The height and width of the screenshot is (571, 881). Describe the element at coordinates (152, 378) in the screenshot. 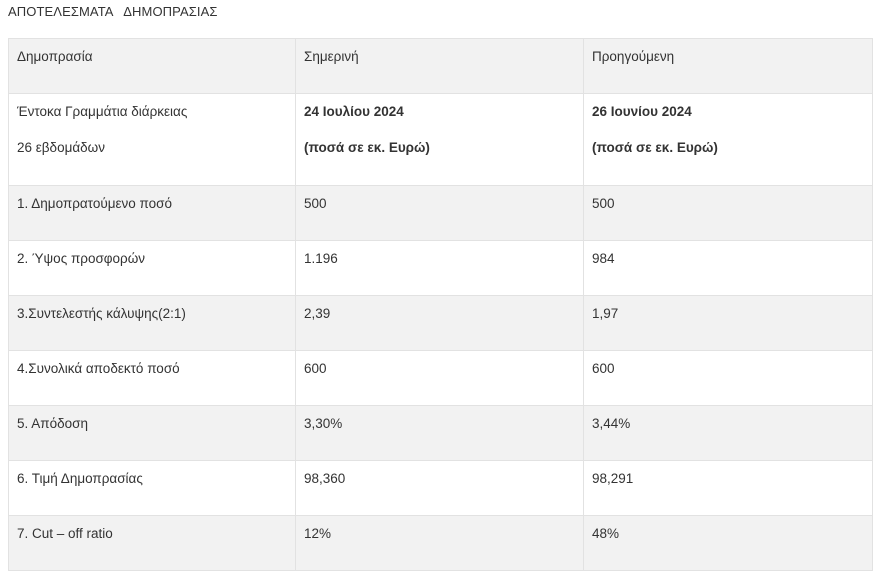

I see `row-label: 4.Συνολικά αποδεκτό ποσό` at that location.